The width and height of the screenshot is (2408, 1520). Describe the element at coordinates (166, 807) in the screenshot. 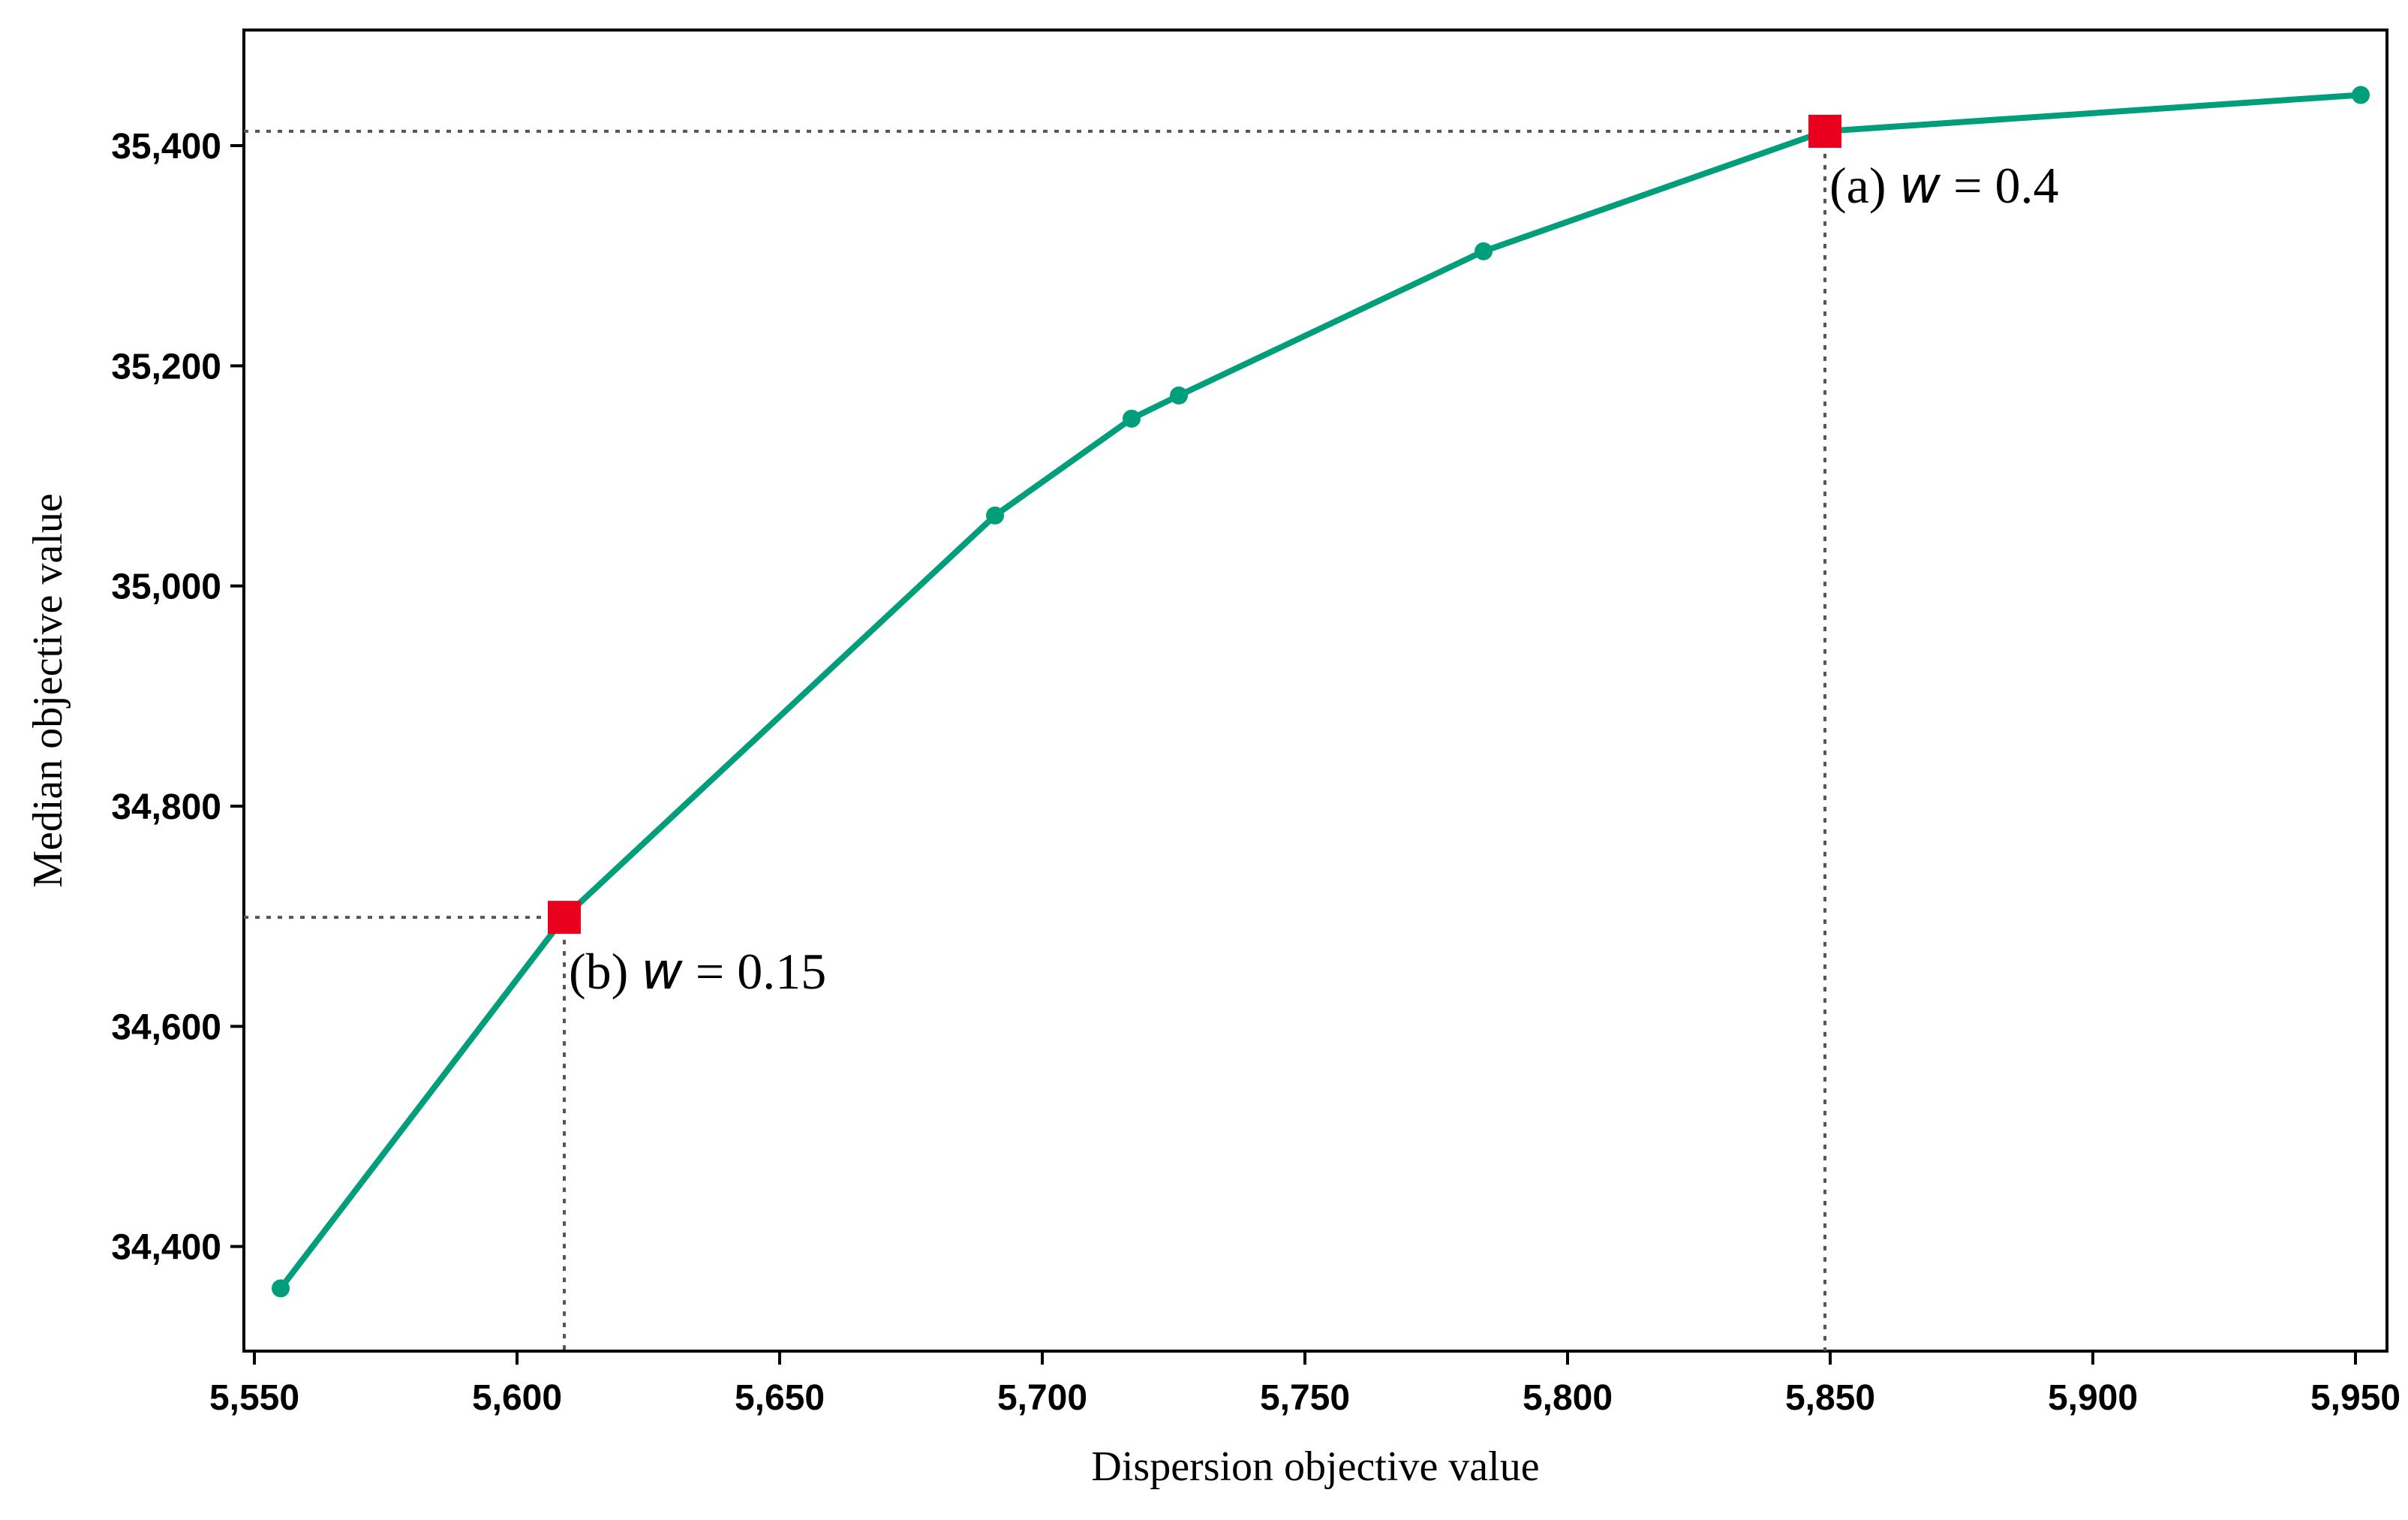

I see `y-tick-label: 34,800` at that location.